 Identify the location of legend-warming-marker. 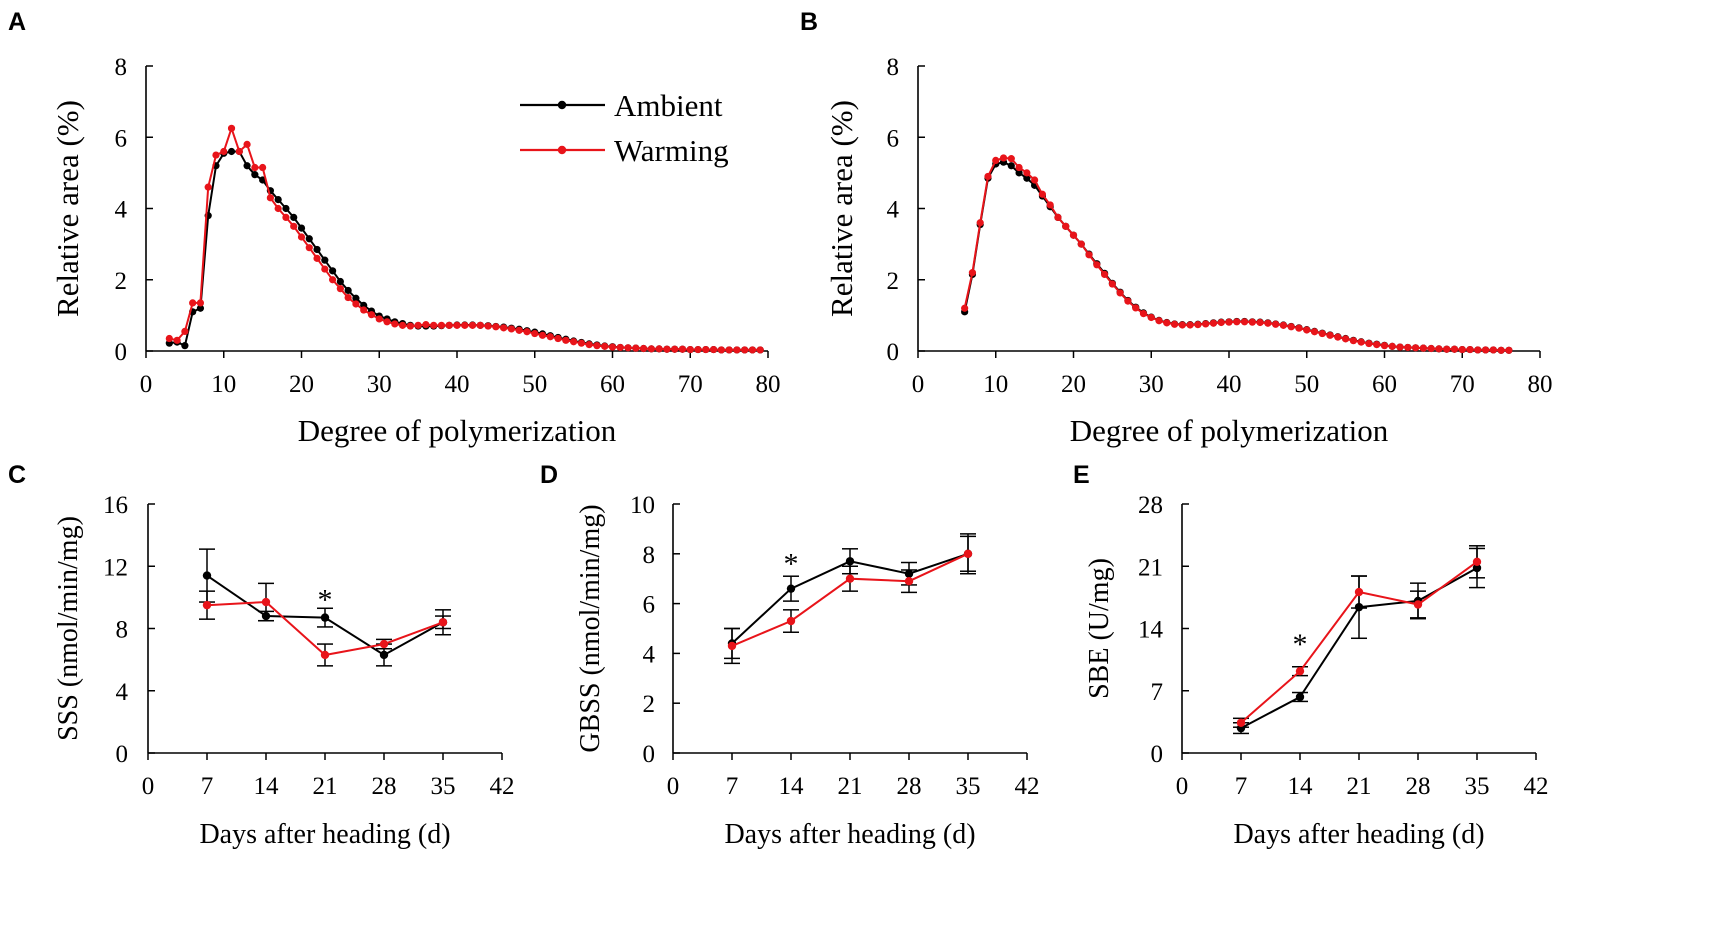
(562, 150).